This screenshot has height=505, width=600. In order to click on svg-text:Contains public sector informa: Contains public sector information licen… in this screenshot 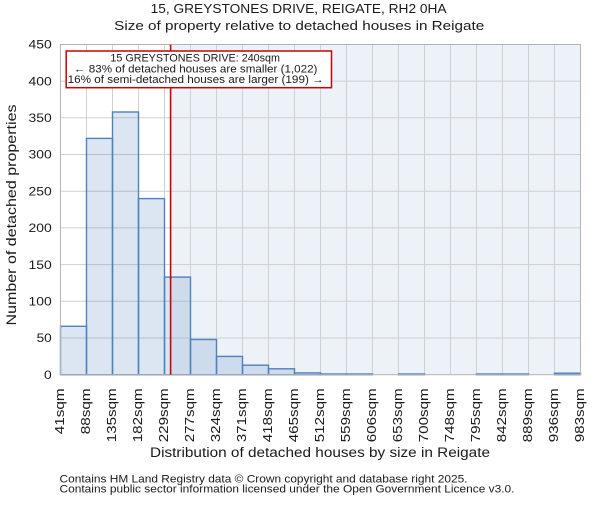, I will do `click(287, 489)`.